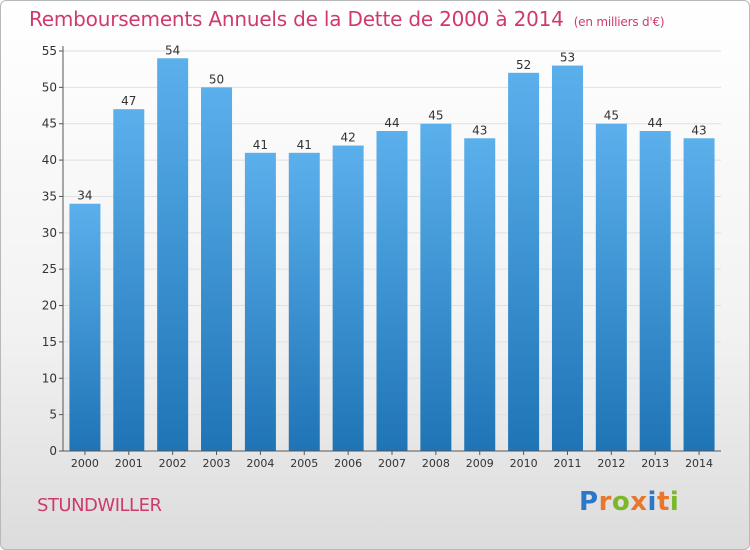 The width and height of the screenshot is (750, 550). I want to click on data-label-2004: 41, so click(260, 145).